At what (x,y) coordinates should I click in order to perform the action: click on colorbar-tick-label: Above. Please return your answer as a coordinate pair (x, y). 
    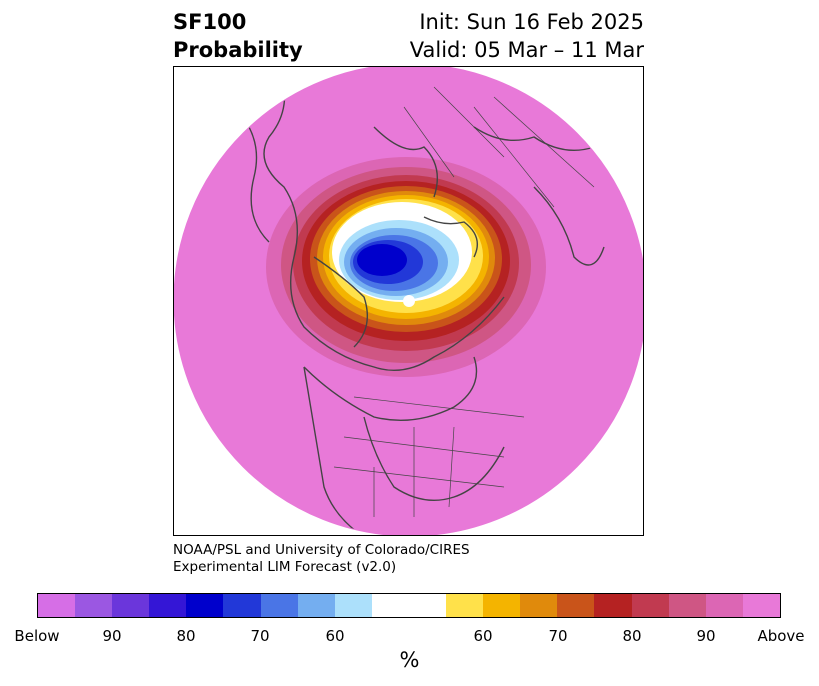
    Looking at the image, I should click on (781, 636).